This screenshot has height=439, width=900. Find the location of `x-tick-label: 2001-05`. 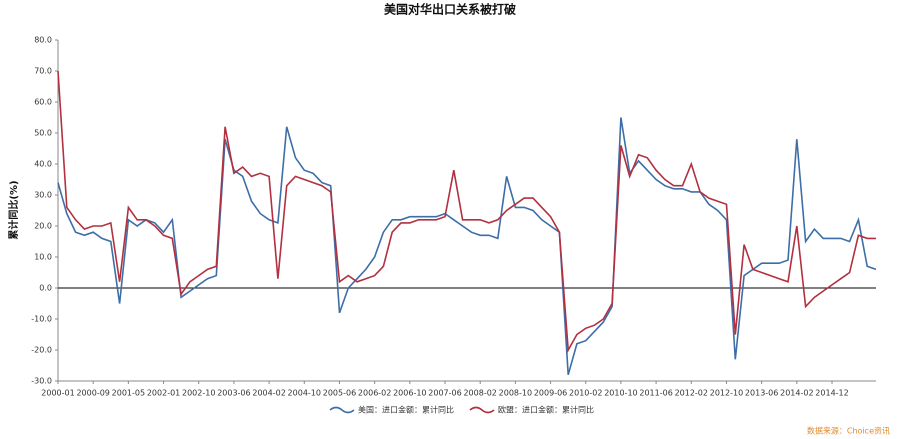

x-tick-label: 2001-05 is located at coordinates (128, 393).